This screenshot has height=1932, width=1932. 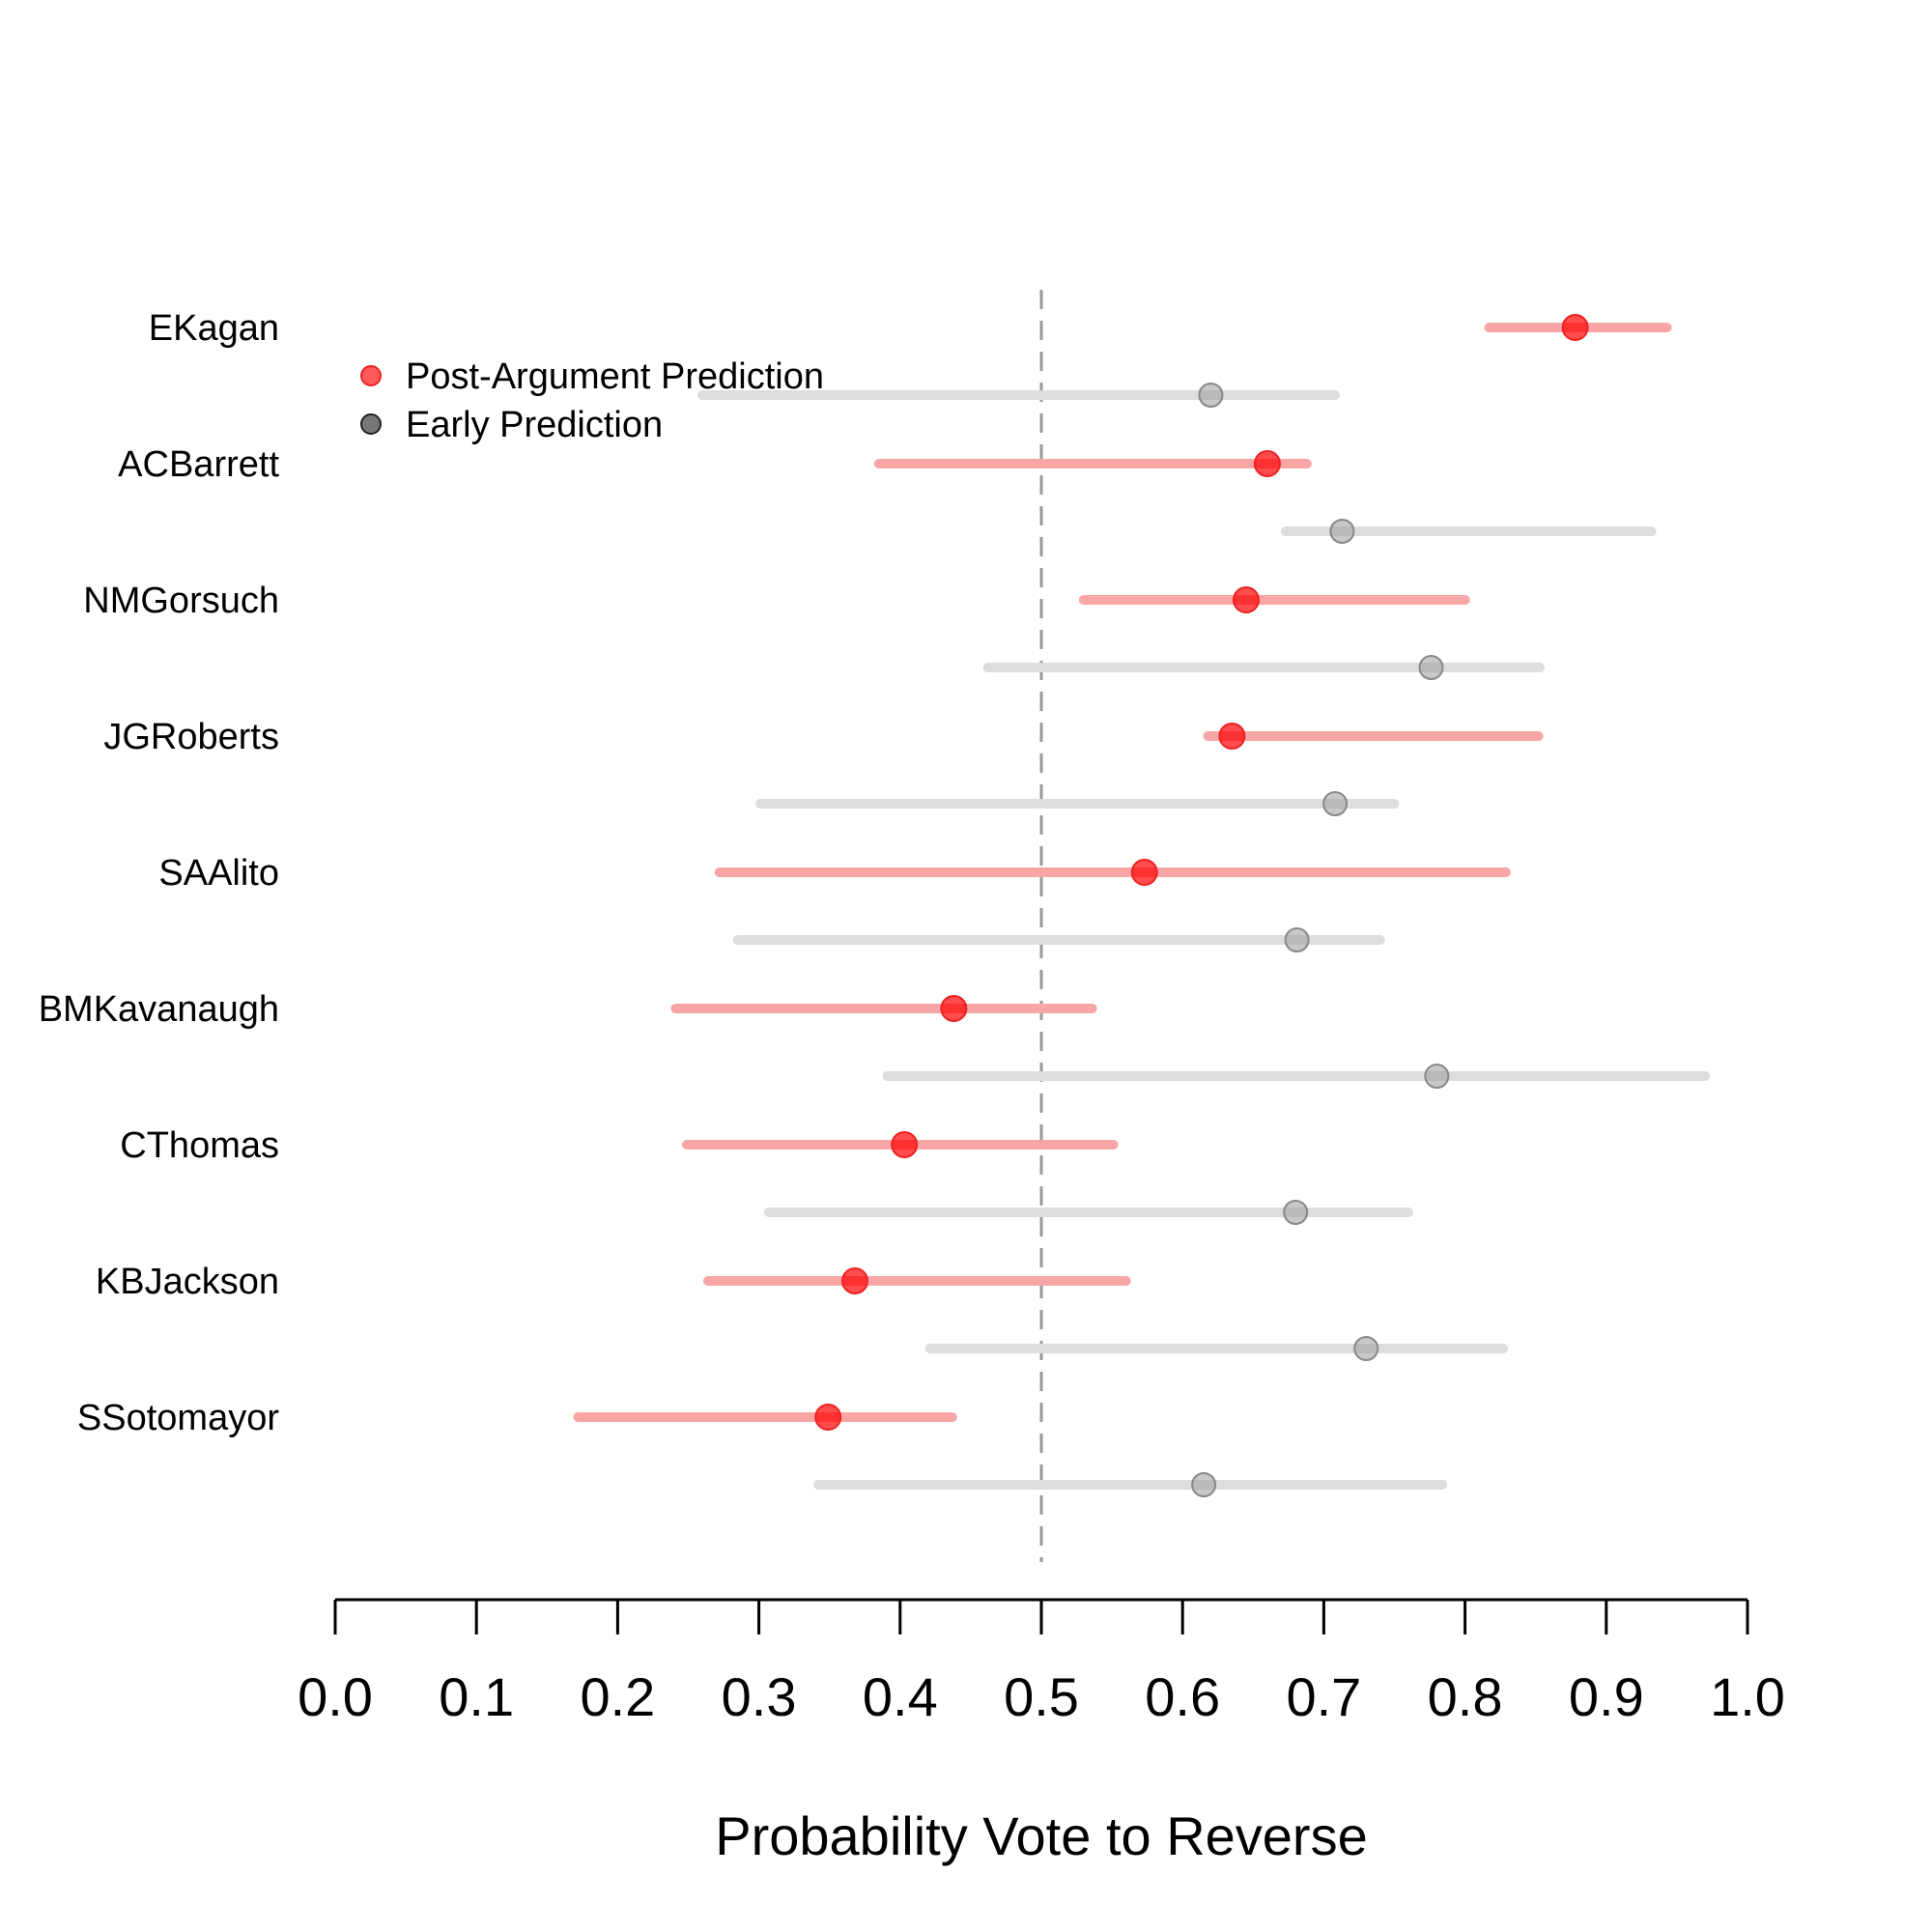 I want to click on early-point-ssotomayor, so click(x=1204, y=1484).